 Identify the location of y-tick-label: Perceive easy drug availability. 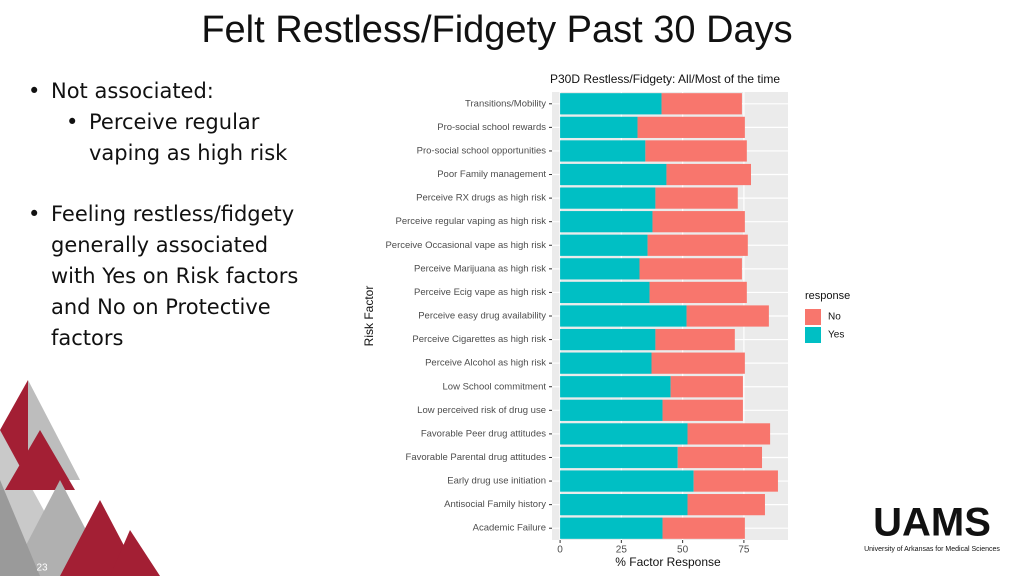
(482, 316).